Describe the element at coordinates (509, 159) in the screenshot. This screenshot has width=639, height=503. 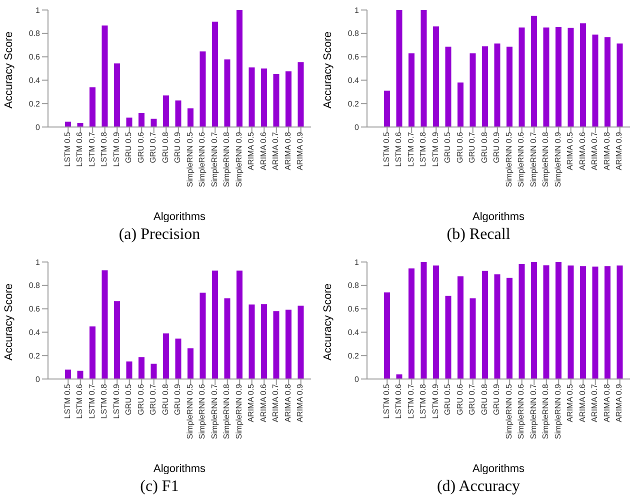
I see `x-tick-label: SimpleRNN 0.5` at that location.